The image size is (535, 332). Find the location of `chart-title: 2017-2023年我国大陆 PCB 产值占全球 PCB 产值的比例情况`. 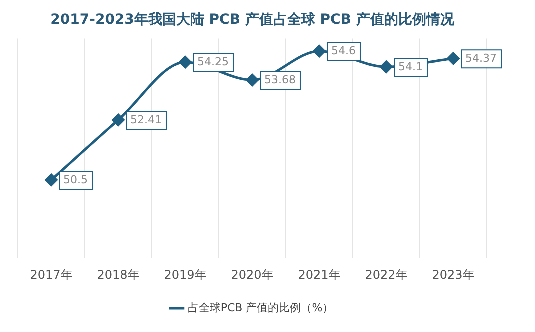

chart-title: 2017-2023年我国大陆 PCB 产值占全球 PCB 产值的比例情况 is located at coordinates (253, 19).